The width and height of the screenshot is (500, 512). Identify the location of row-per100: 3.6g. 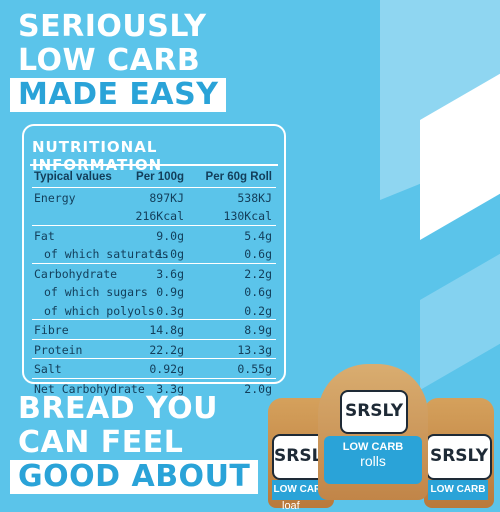
(170, 273).